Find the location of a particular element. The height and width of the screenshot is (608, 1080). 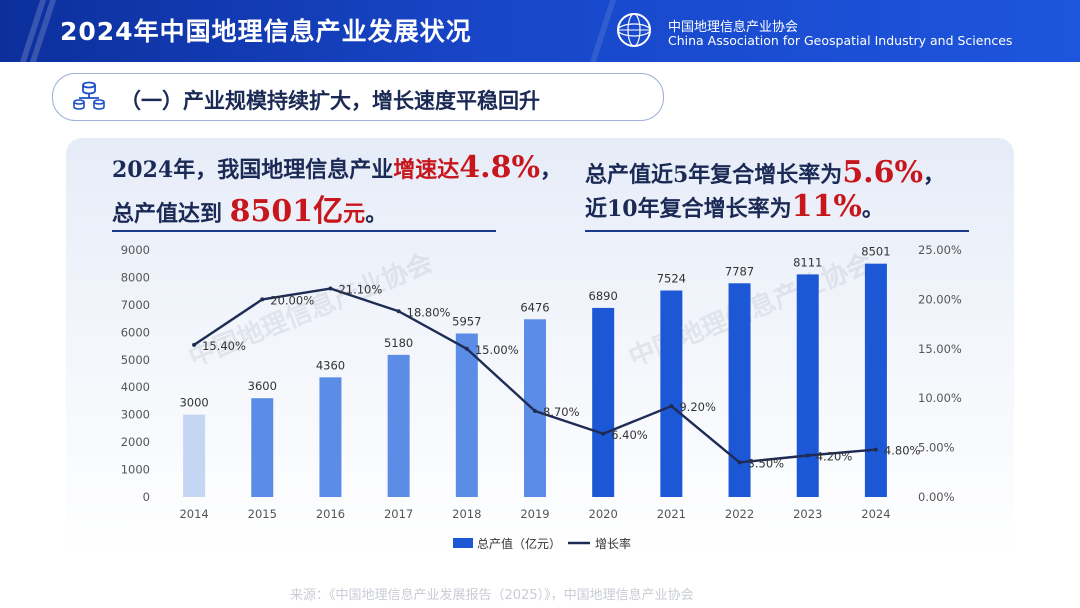

y-right-tick-label: 20.00% is located at coordinates (940, 299).